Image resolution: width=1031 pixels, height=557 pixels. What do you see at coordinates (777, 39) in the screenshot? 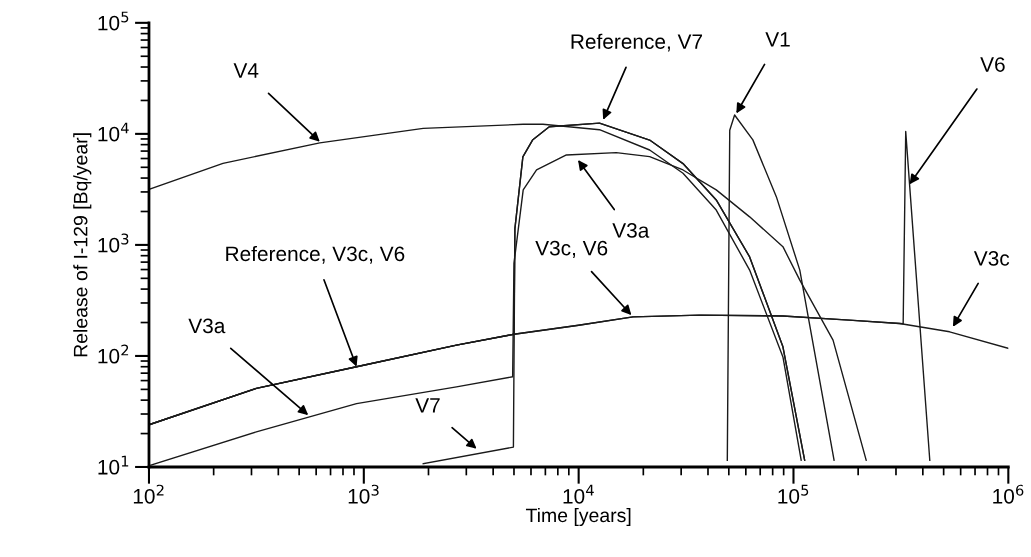
I see `annotation: V1` at bounding box center [777, 39].